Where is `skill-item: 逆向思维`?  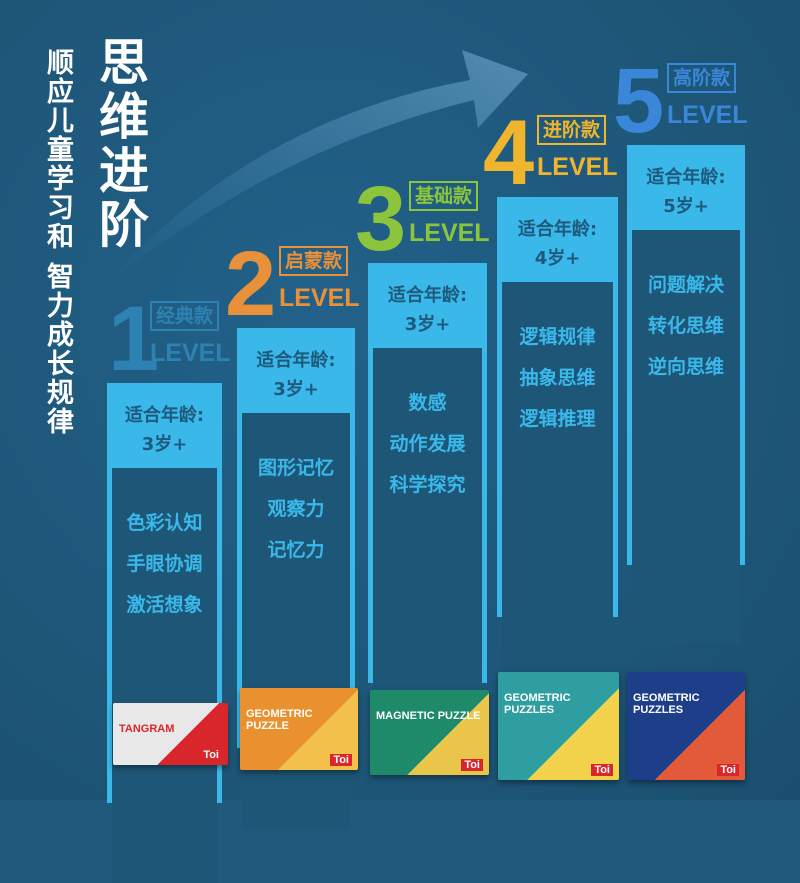 skill-item: 逆向思维 is located at coordinates (685, 367).